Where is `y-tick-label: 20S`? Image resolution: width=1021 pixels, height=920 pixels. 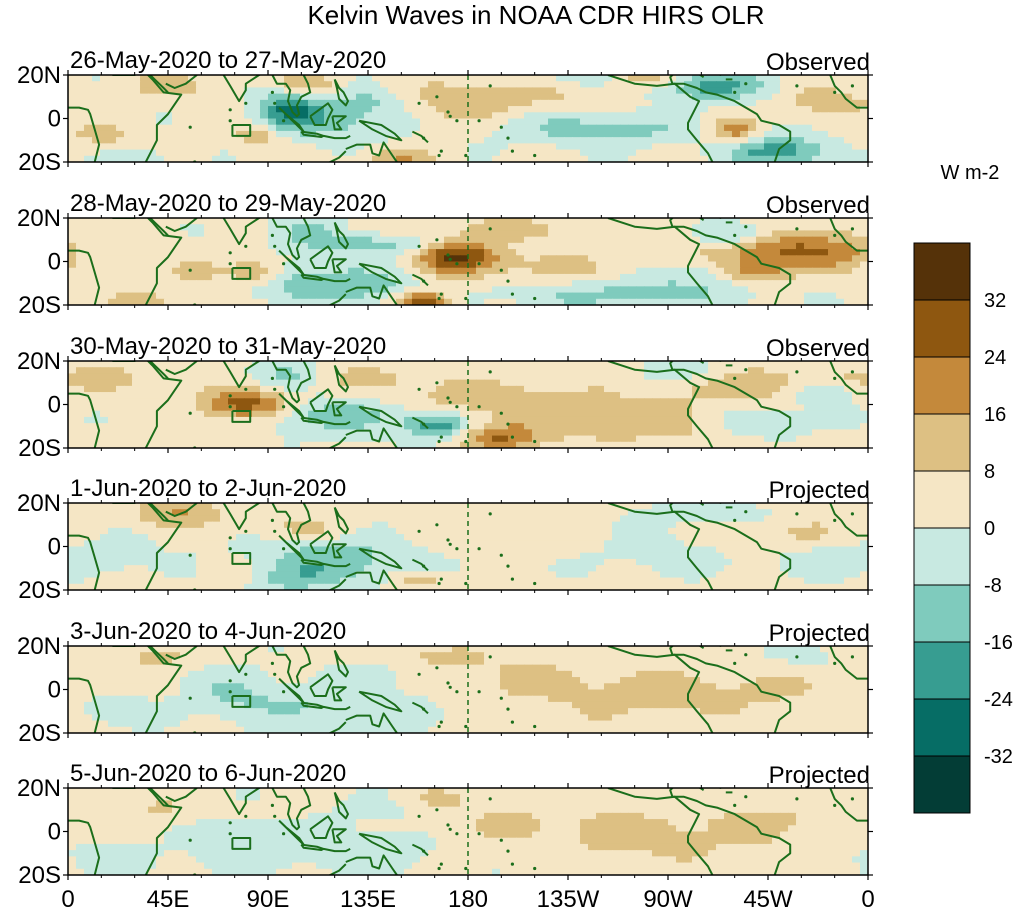
y-tick-label: 20S is located at coordinates (39, 448).